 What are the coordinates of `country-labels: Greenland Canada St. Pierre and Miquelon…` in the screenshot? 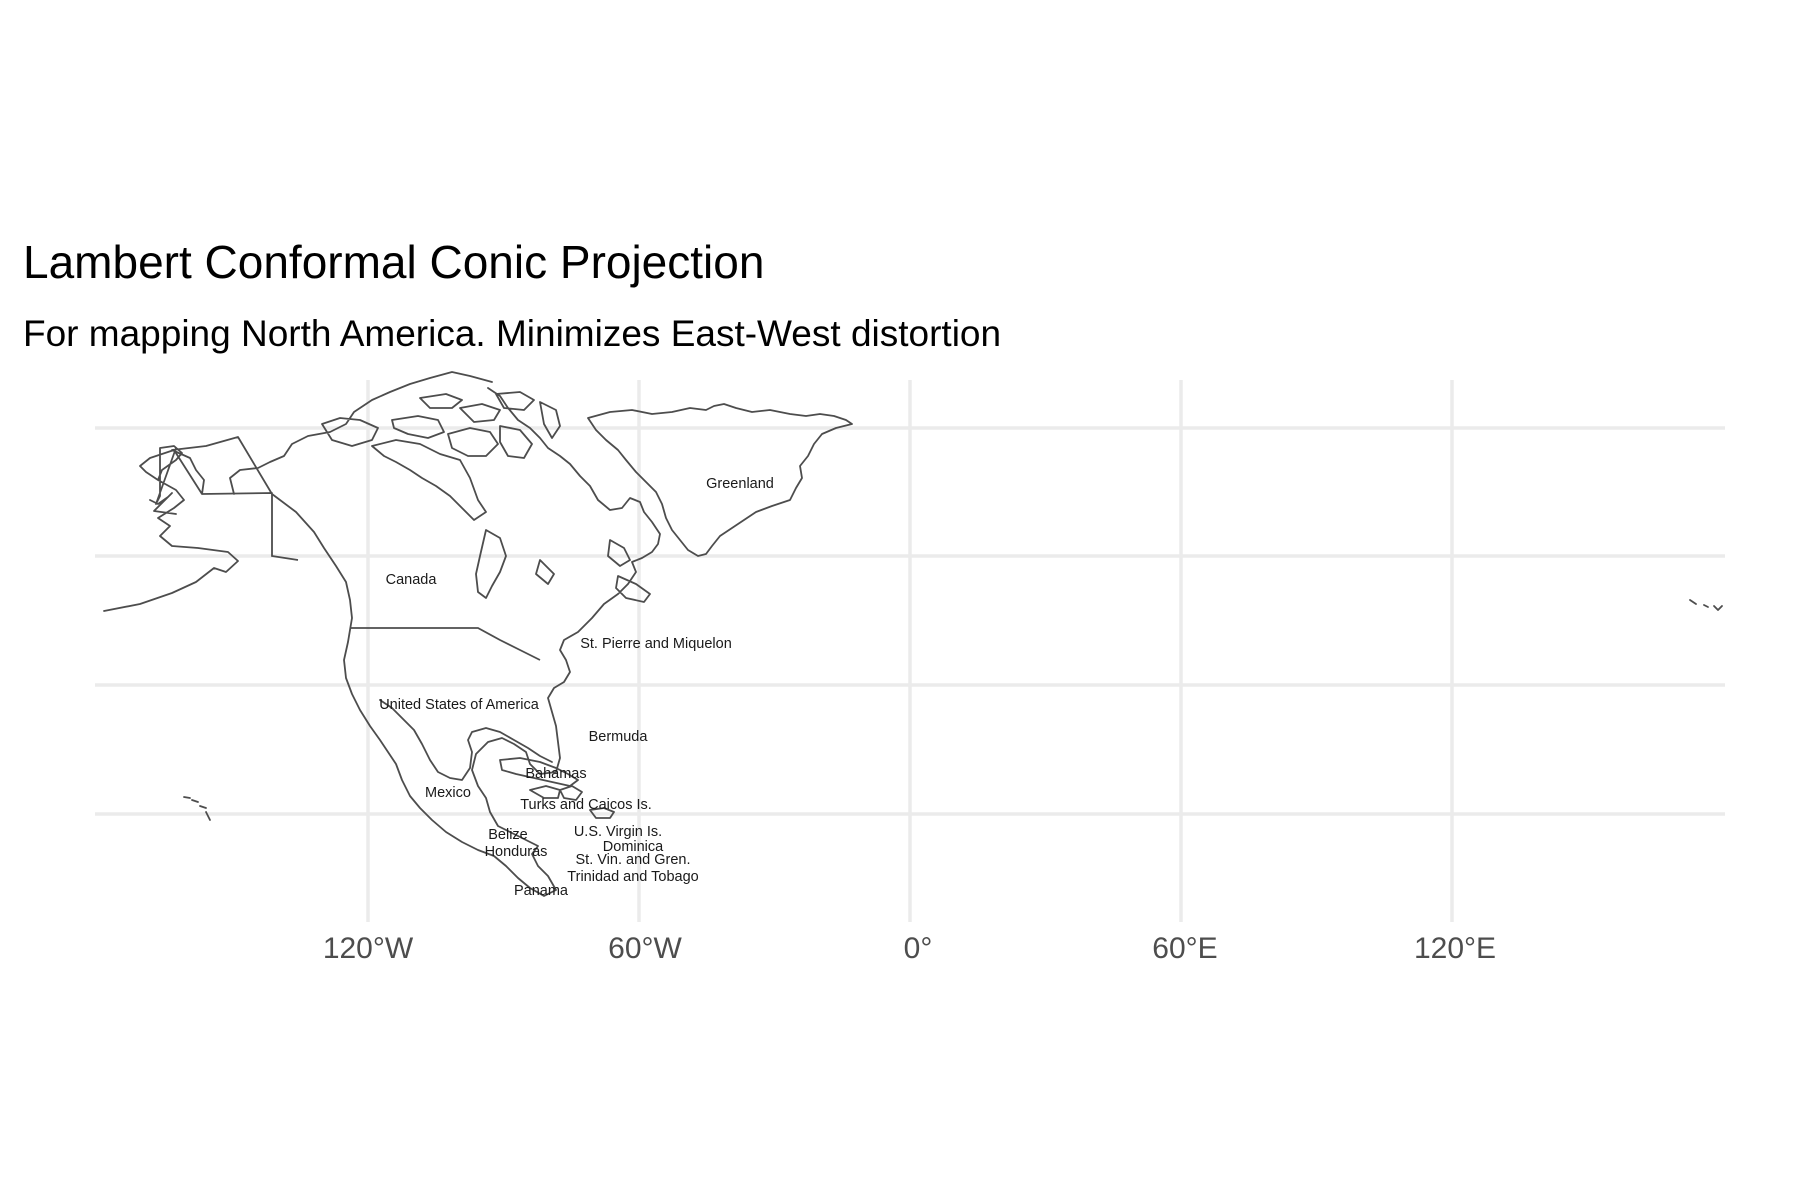 It's located at (576, 687).